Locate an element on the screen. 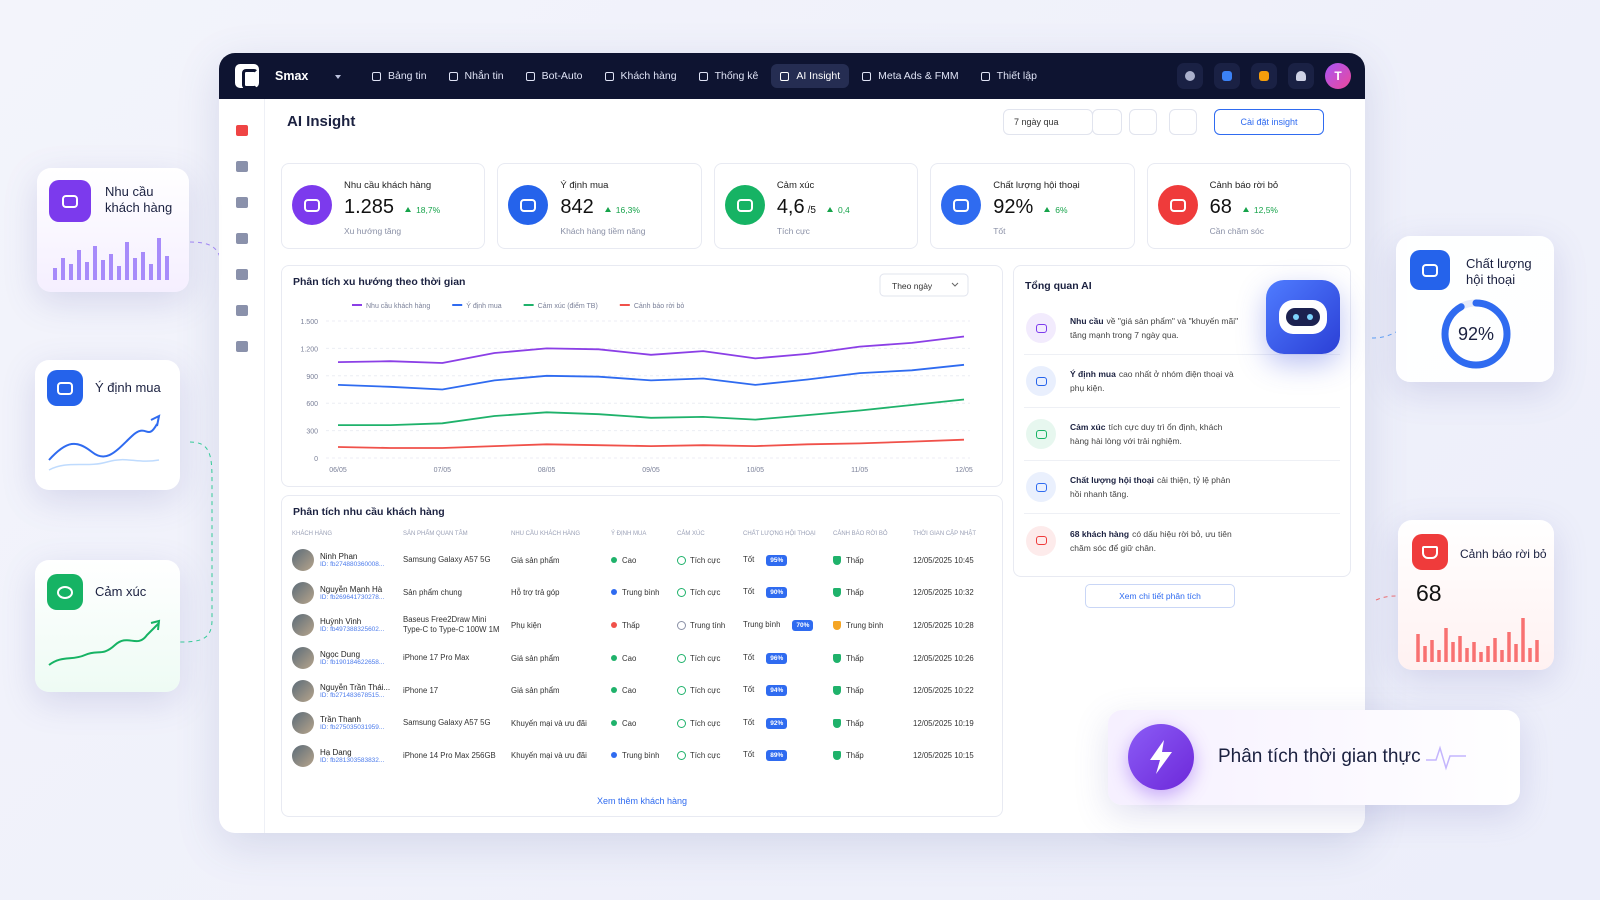  intent: Thấp is located at coordinates (631, 625).